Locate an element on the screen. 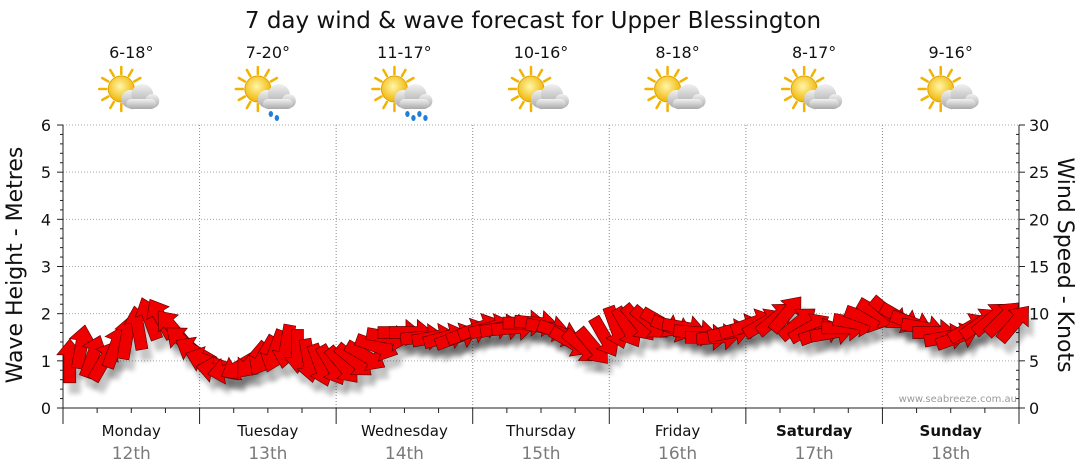 The height and width of the screenshot is (475, 1080). temperature-range: 7-20° is located at coordinates (268, 52).